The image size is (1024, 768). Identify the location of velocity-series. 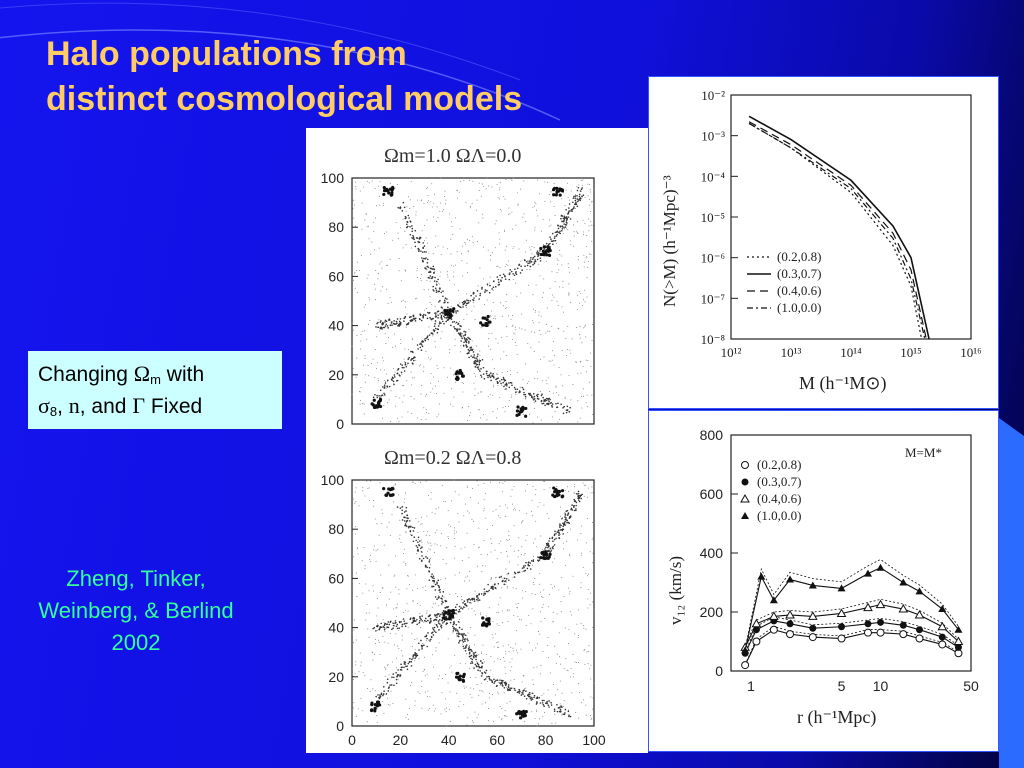
(852, 614).